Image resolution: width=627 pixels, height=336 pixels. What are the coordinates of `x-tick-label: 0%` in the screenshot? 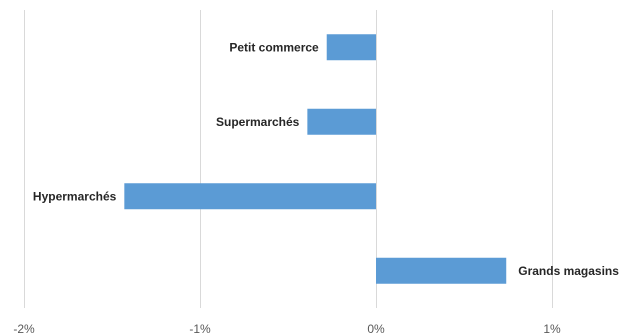 It's located at (376, 329).